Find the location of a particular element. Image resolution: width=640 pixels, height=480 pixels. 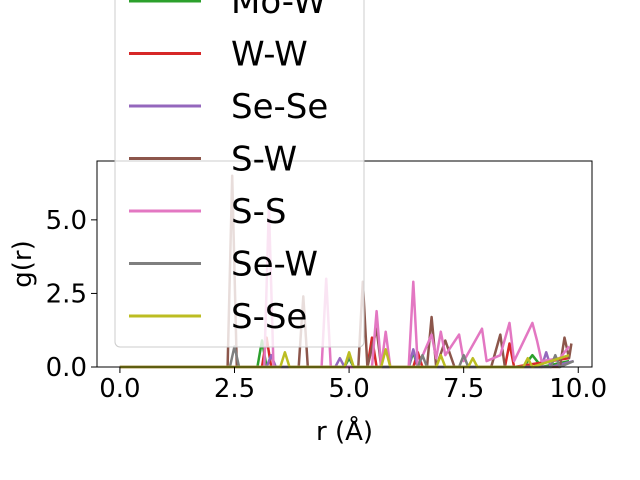

x-axis-label: r (Å) is located at coordinates (344, 431).